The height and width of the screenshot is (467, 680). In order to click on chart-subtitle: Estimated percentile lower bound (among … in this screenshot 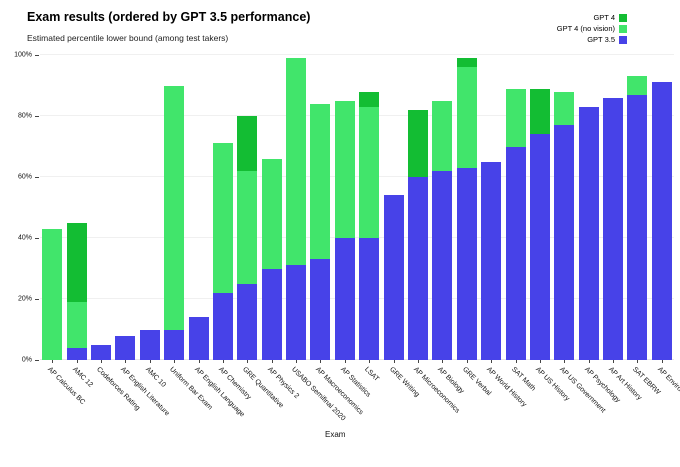, I will do `click(128, 38)`.